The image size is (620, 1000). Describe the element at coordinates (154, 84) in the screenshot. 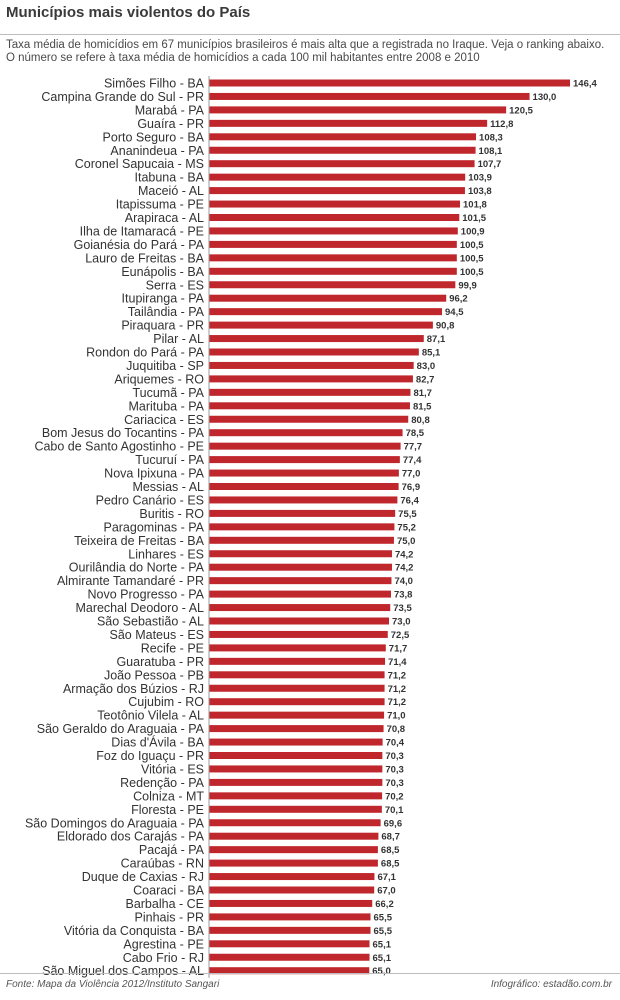

I see `category-label: Simões Filho - BA` at that location.